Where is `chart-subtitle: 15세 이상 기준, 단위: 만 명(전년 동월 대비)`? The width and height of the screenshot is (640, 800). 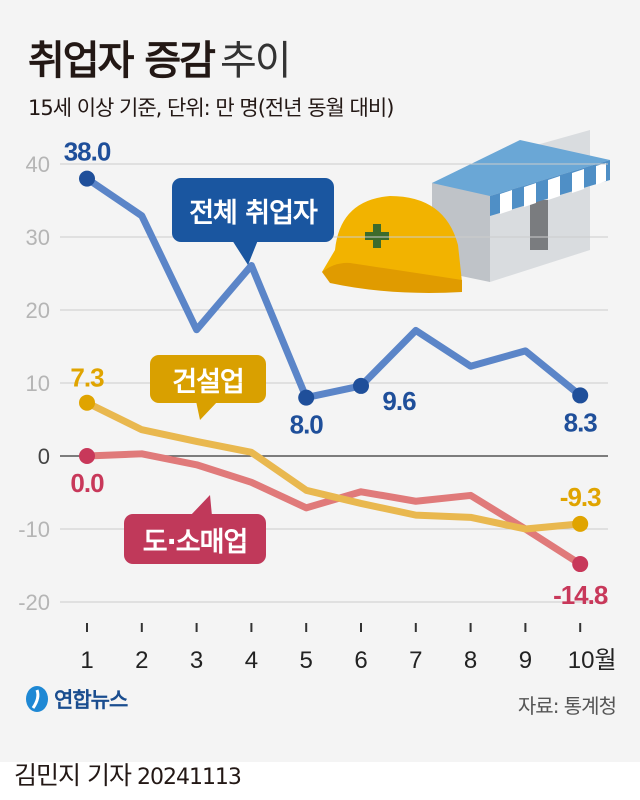
chart-subtitle: 15세 이상 기준, 단위: 만 명(전년 동월 대비) is located at coordinates (211, 108).